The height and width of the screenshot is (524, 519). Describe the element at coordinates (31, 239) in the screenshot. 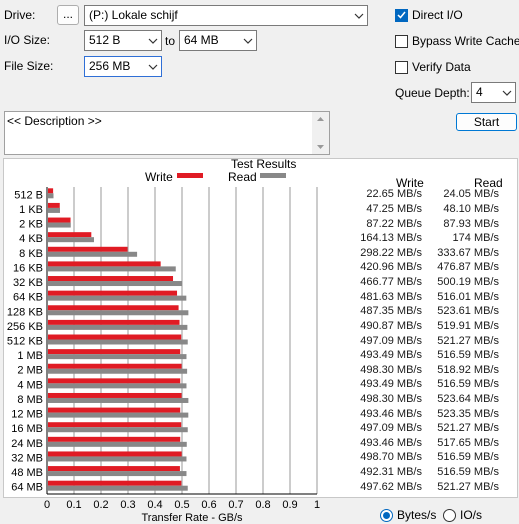

I see `category-label: 4 KB` at that location.